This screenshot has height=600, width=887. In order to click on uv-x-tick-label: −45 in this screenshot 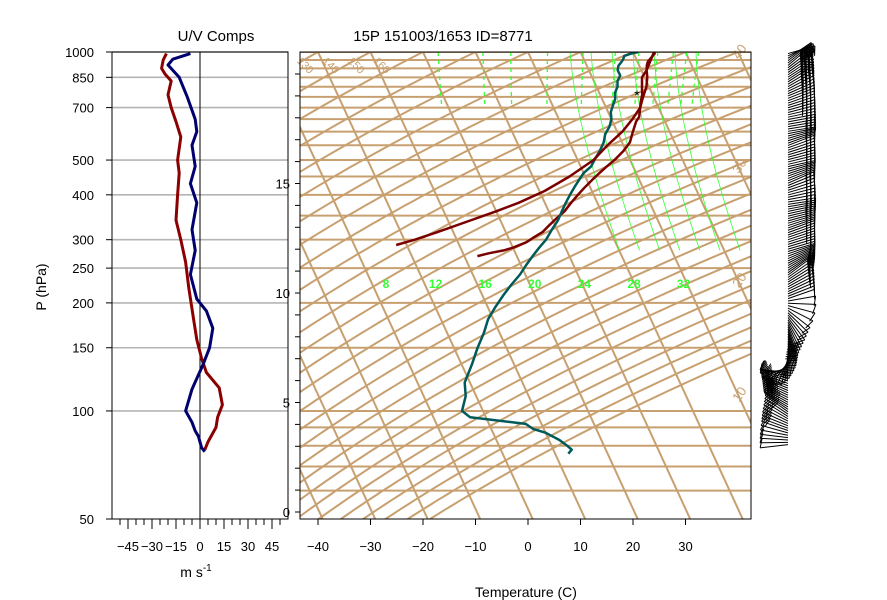, I will do `click(128, 546)`.